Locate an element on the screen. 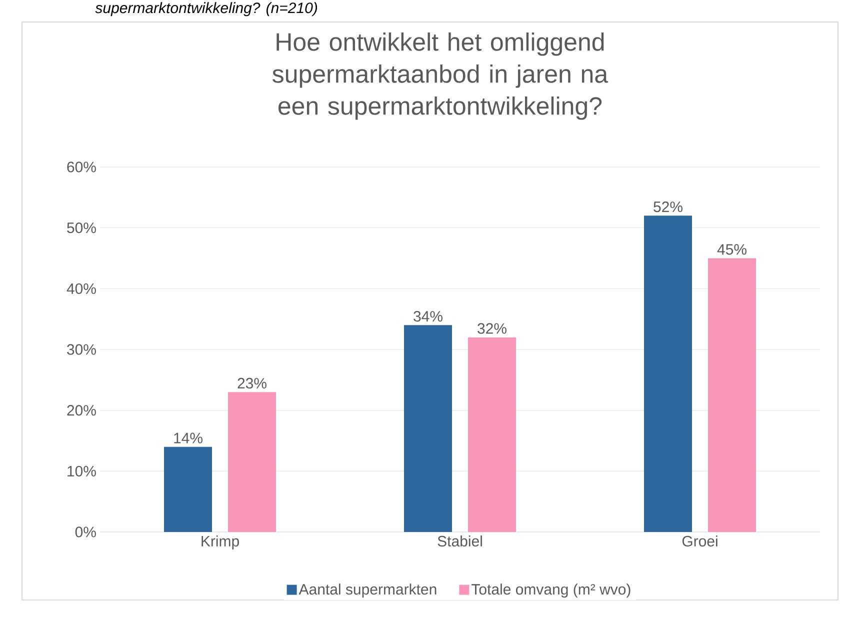 The height and width of the screenshot is (629, 853). legend-label: Aantal supermarkten is located at coordinates (367, 591).